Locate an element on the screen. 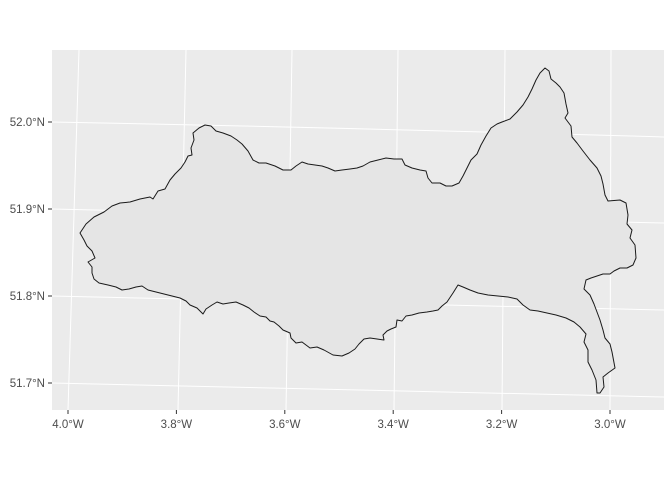 This screenshot has height=480, width=672. lat-tick-label: 51.7°N is located at coordinates (27, 384).